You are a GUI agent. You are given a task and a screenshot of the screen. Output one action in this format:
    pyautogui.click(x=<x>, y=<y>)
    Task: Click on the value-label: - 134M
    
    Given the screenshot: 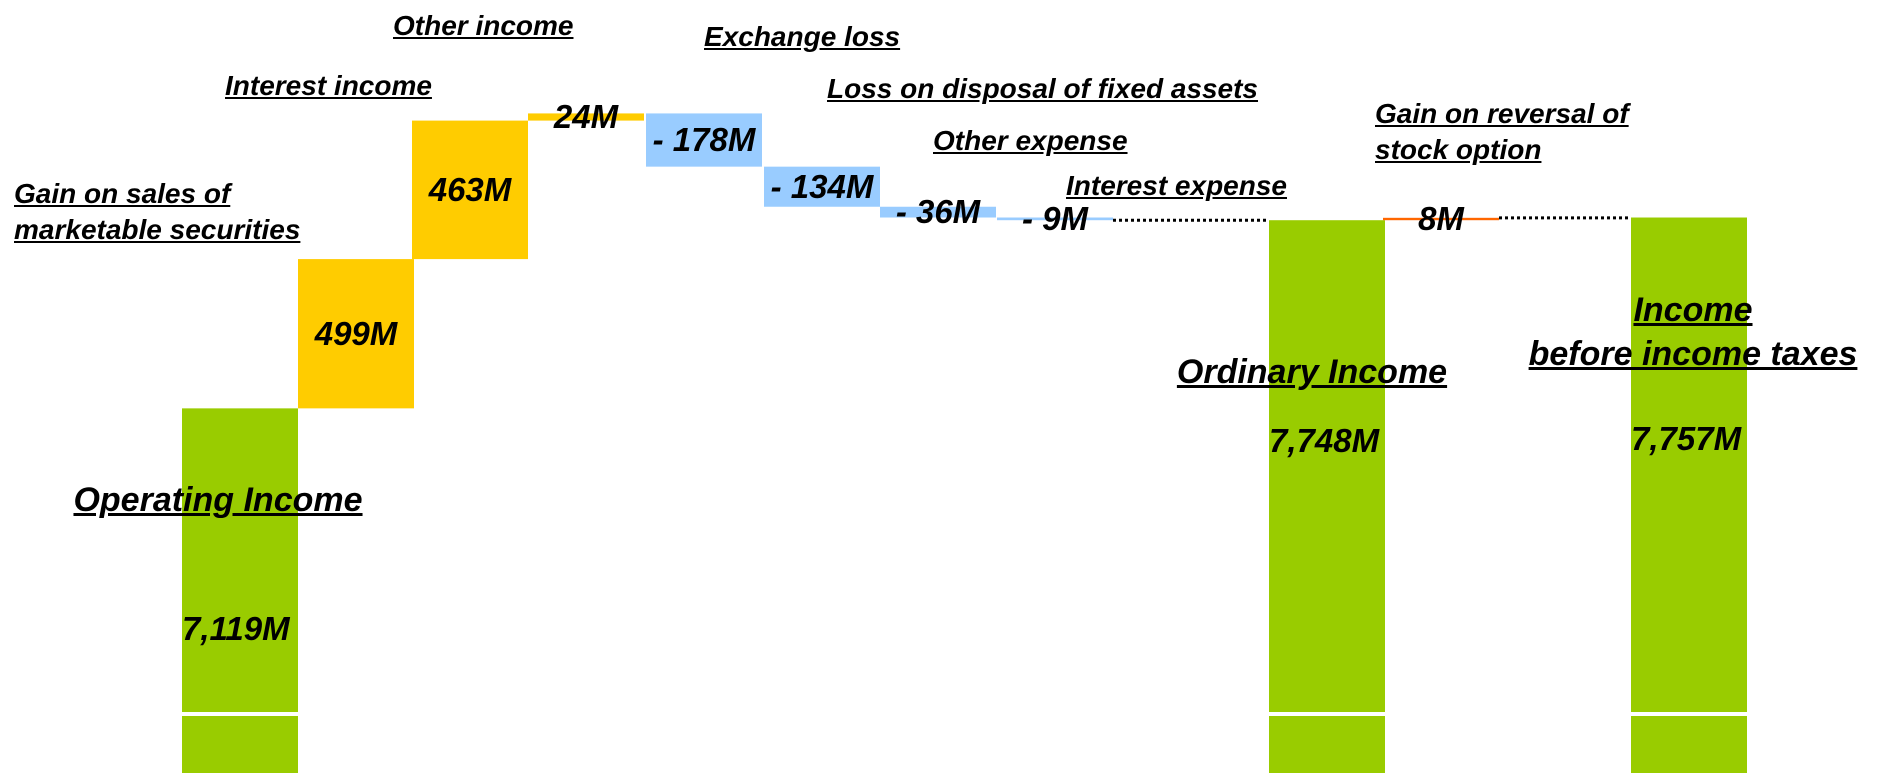 What is the action you would take?
    pyautogui.click(x=822, y=186)
    